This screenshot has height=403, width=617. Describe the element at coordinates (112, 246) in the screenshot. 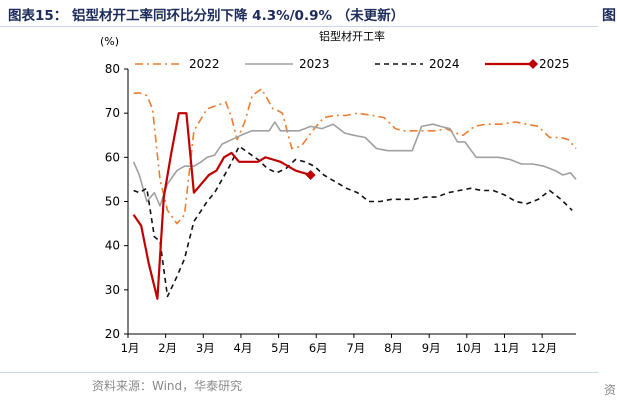

I see `y-tick-label: 40` at that location.